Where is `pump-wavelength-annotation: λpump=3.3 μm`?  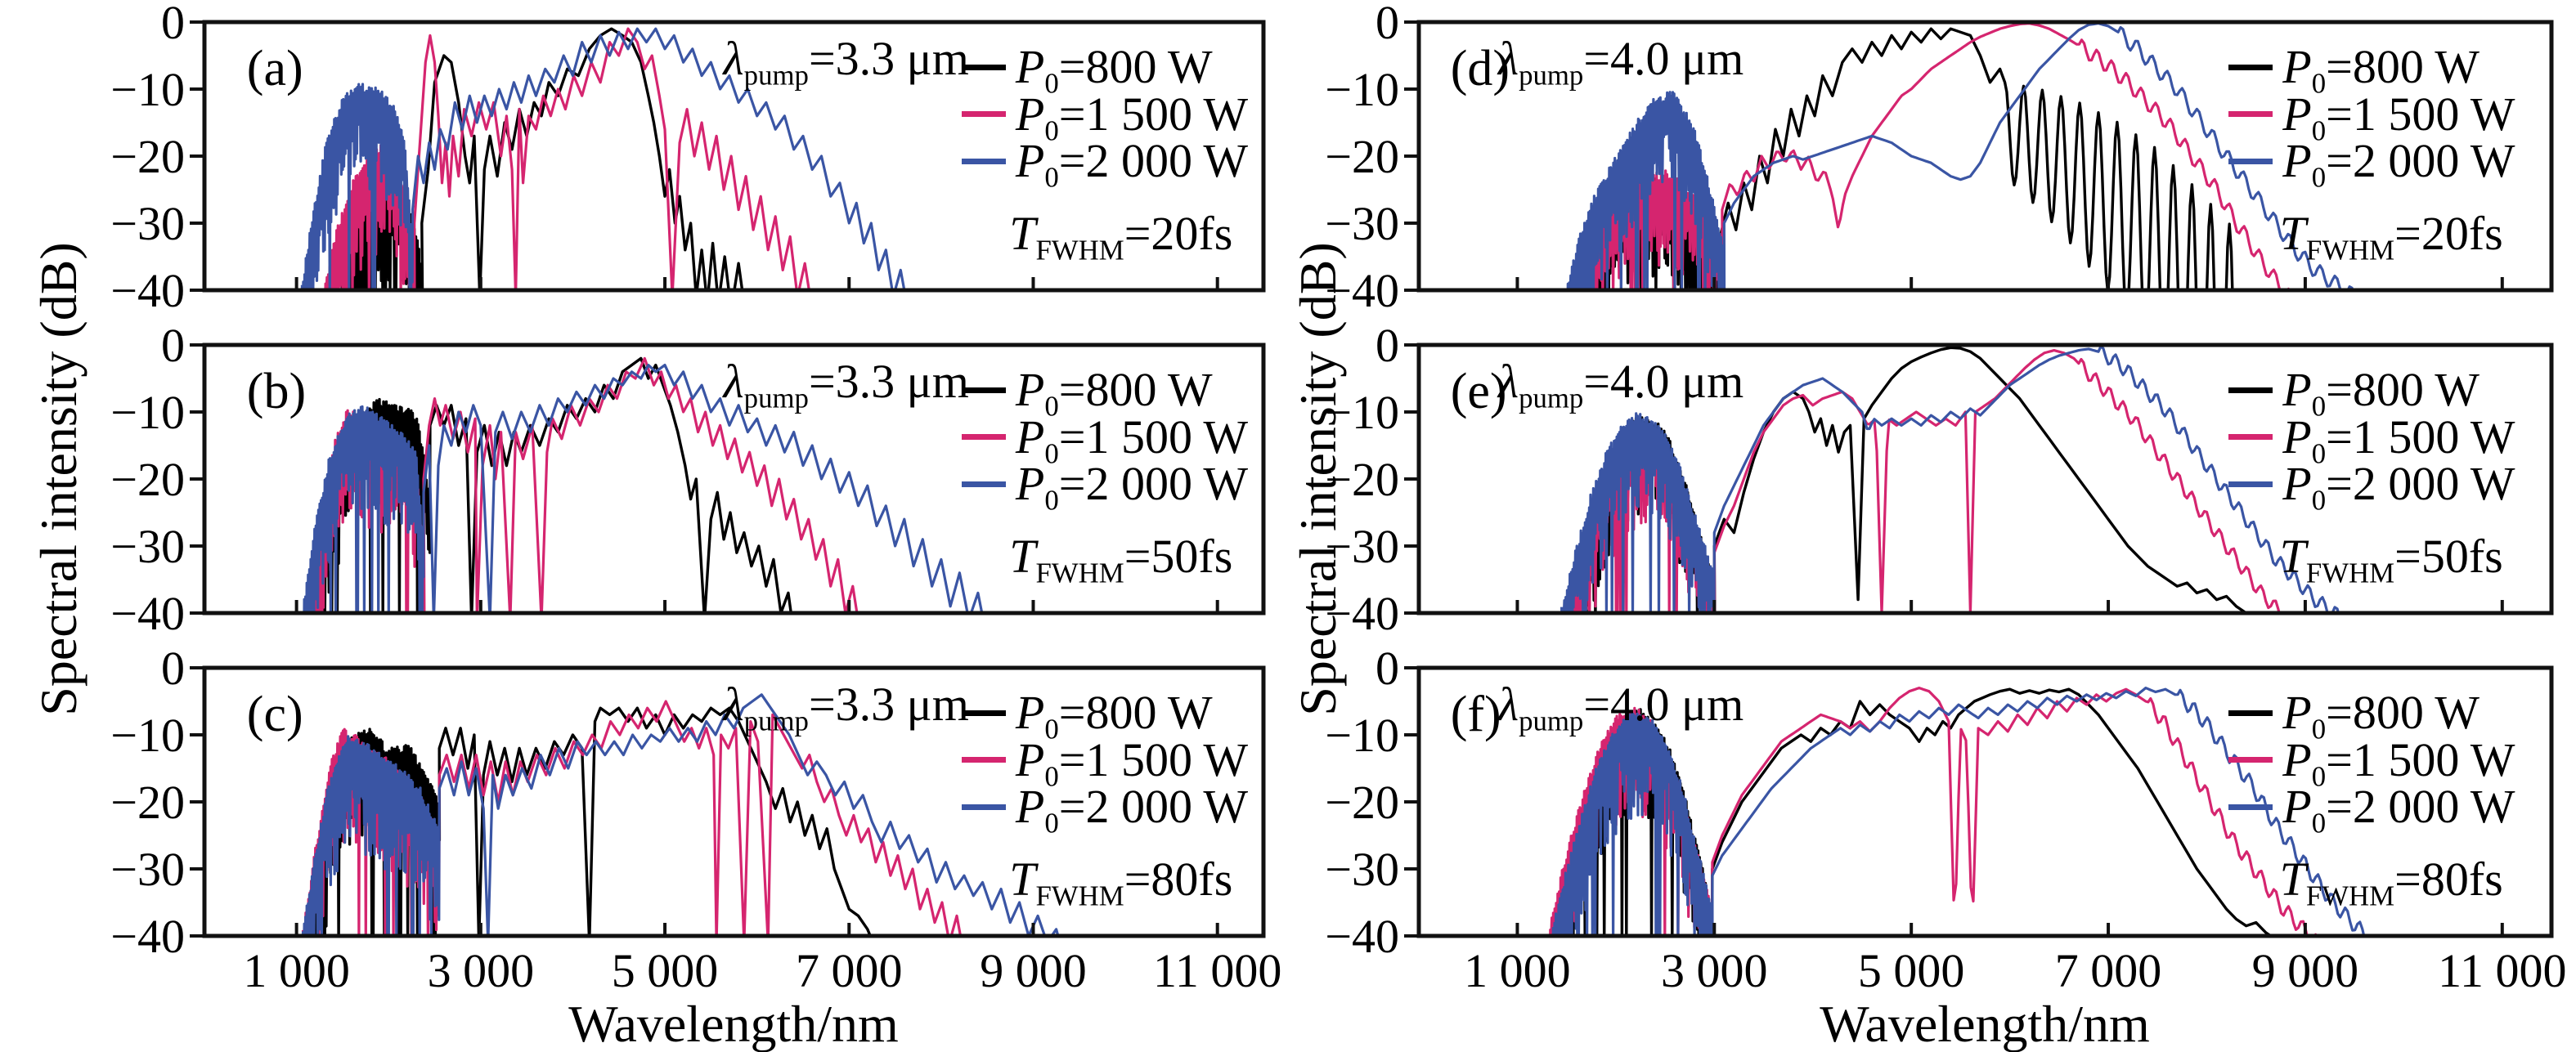
pump-wavelength-annotation: λpump=3.3 μm is located at coordinates (846, 707).